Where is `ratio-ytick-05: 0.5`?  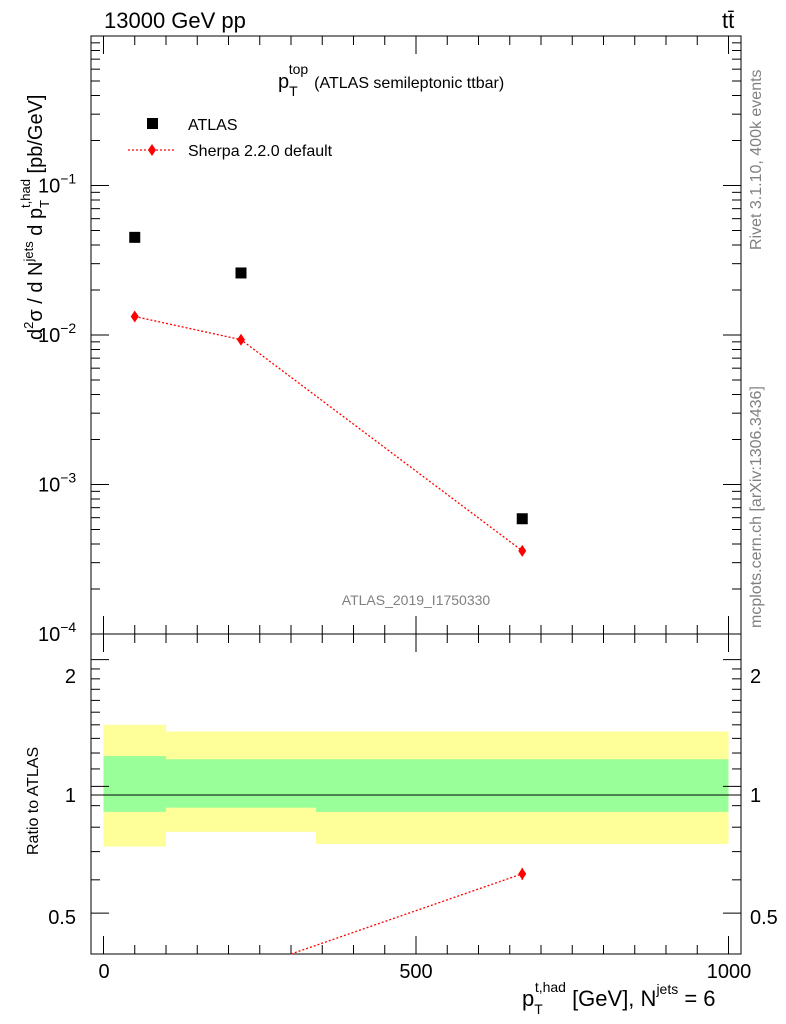 ratio-ytick-05: 0.5 is located at coordinates (62, 918).